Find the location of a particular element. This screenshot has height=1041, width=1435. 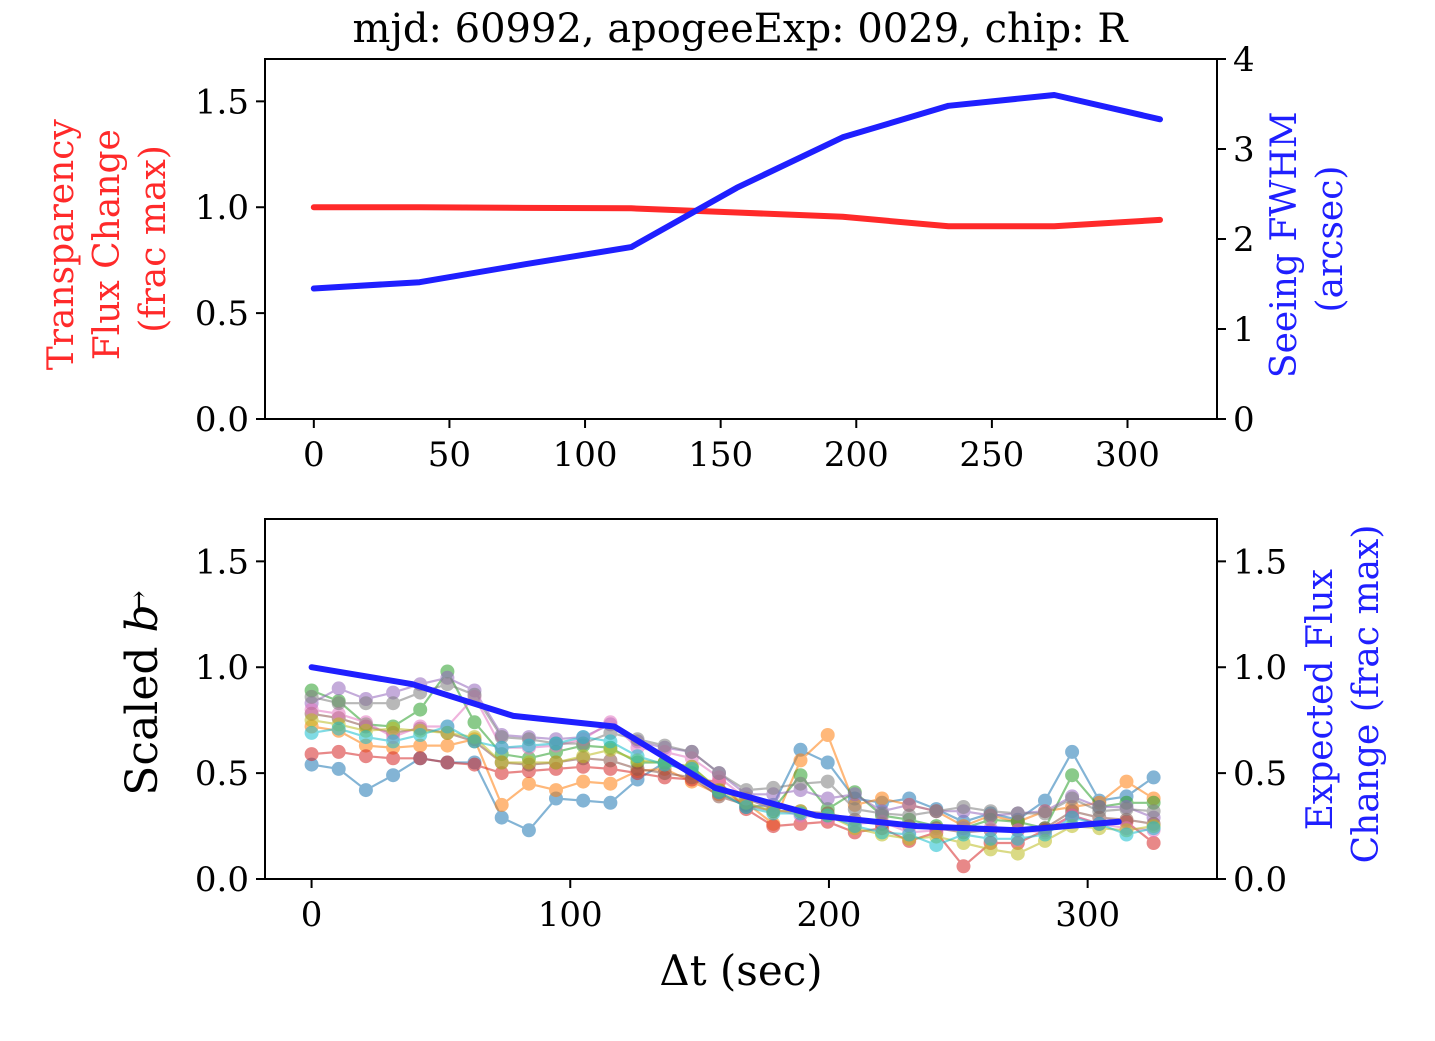

figure-title: mjd: 60992, apogeeExp: 0029, chip: R is located at coordinates (741, 29).